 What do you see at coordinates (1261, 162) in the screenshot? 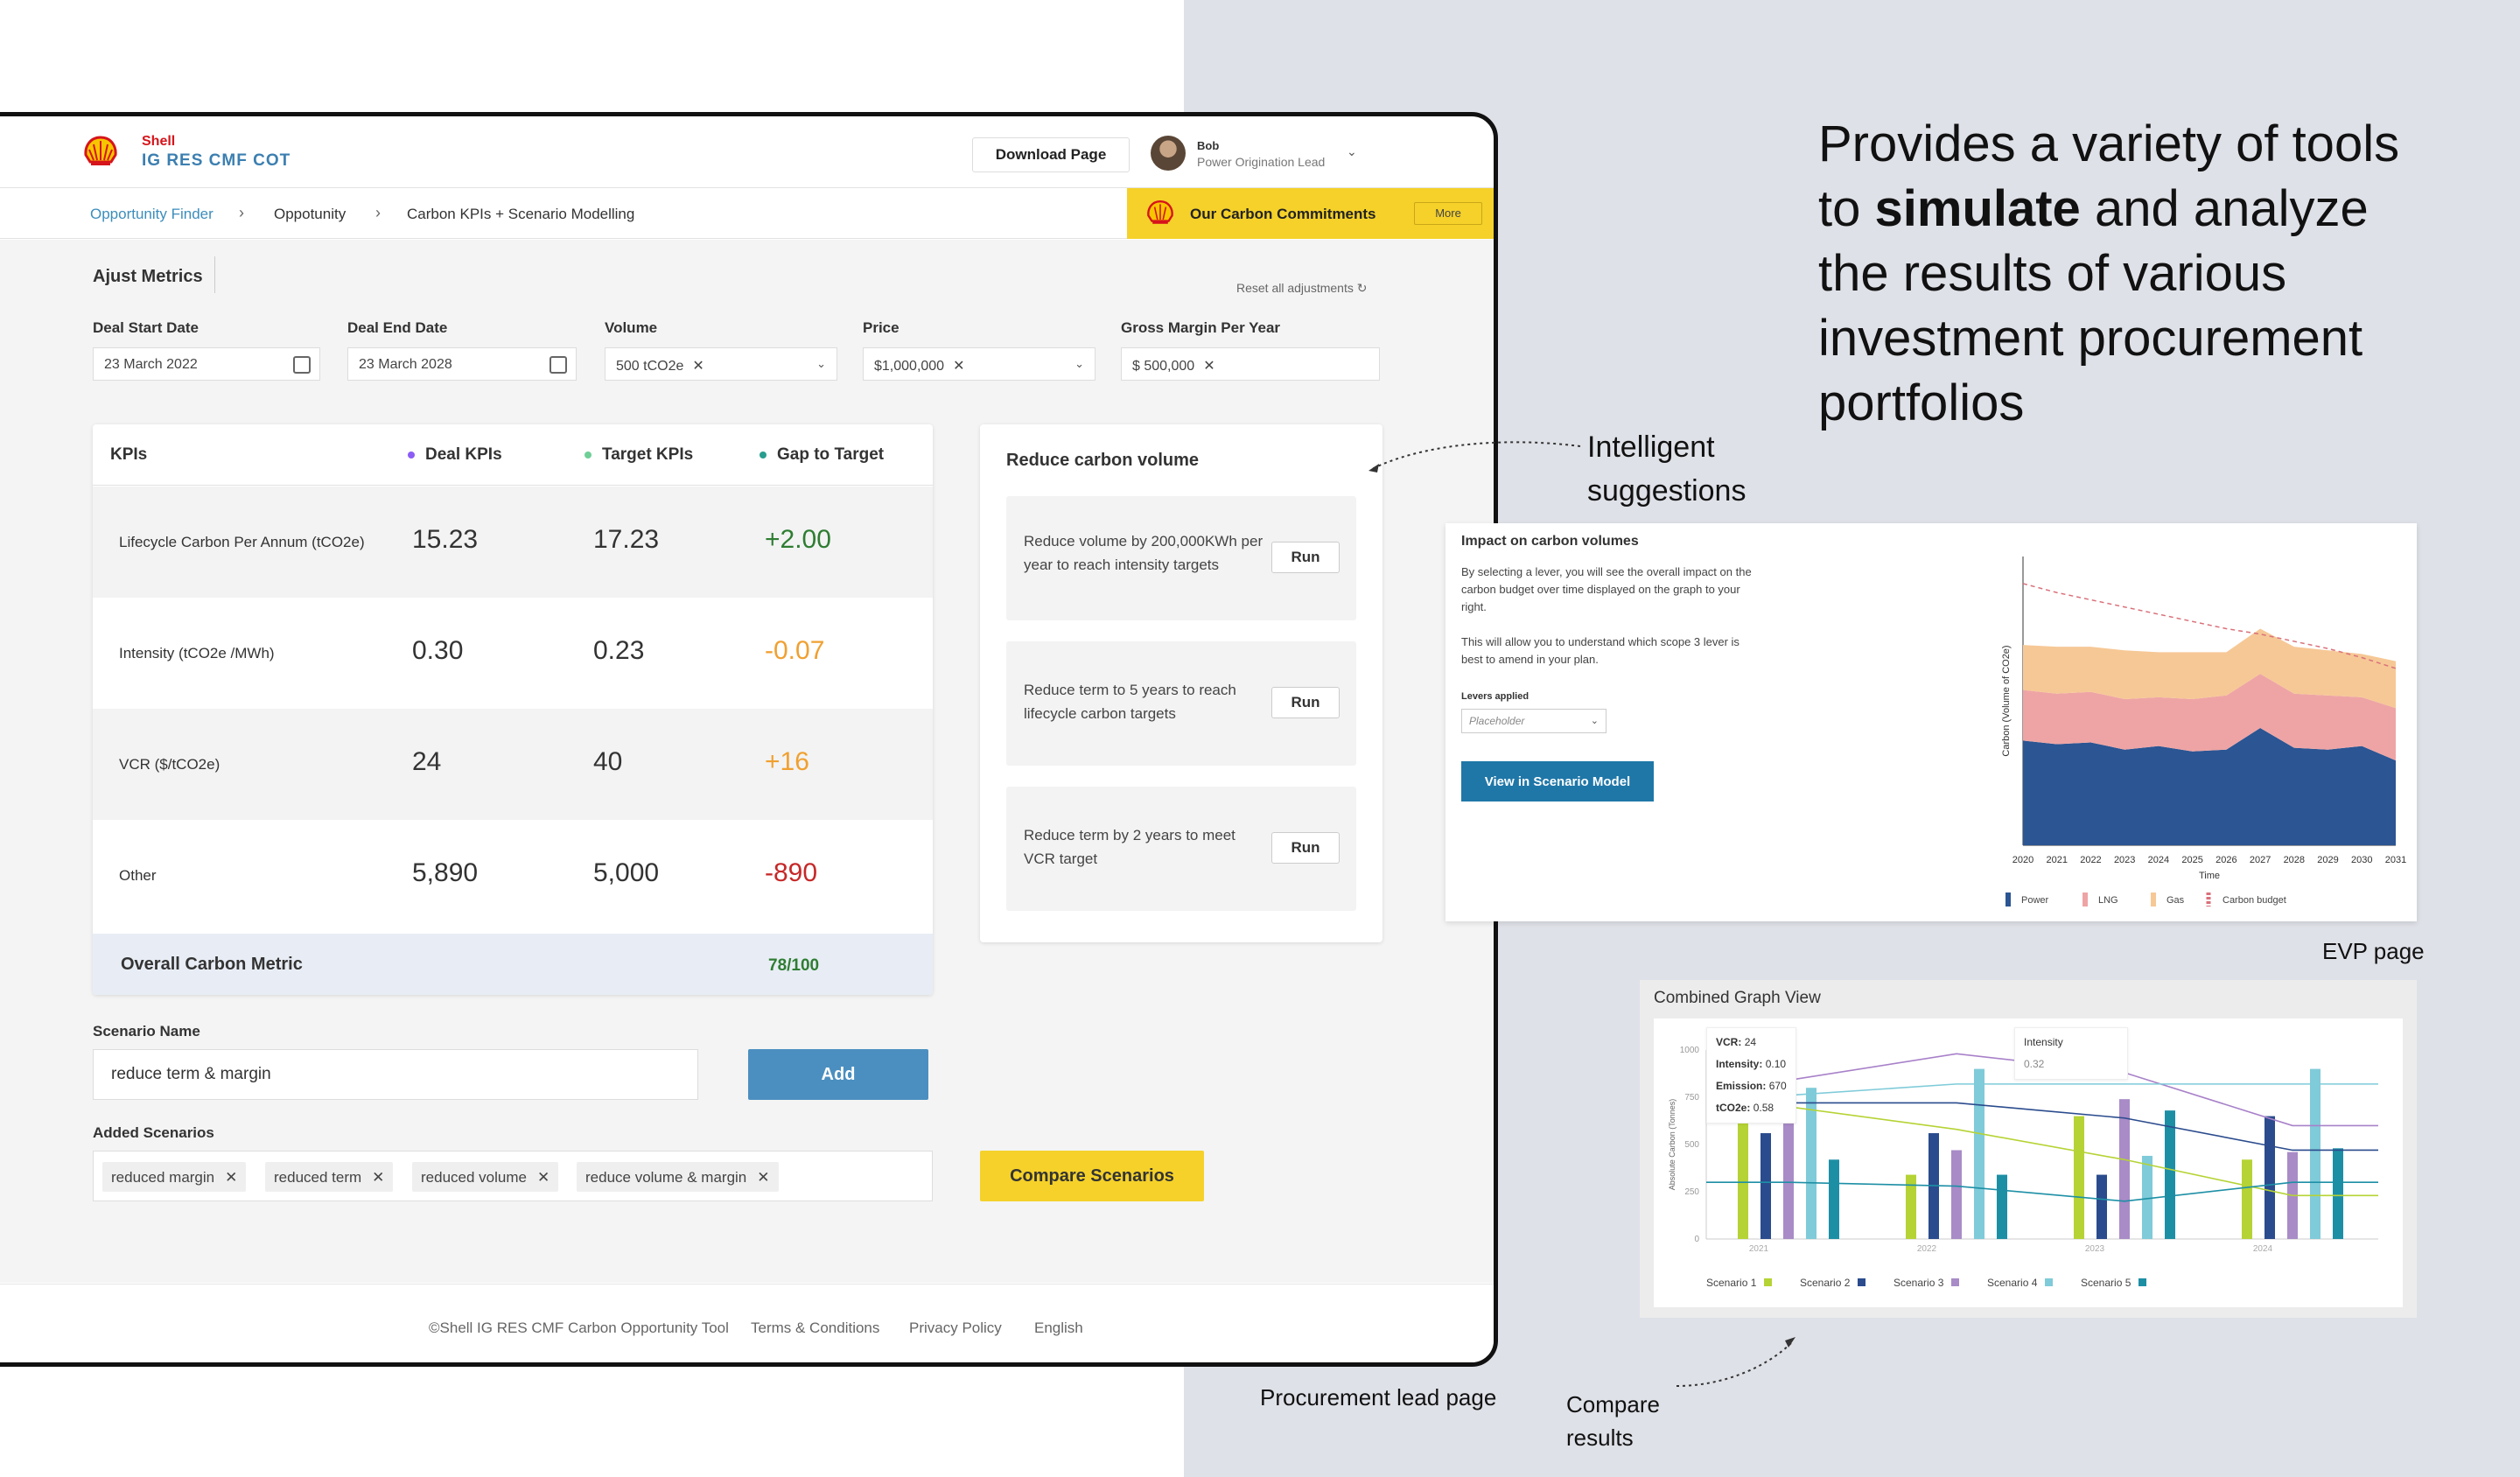
I see `user-role: Power Origination Lead` at bounding box center [1261, 162].